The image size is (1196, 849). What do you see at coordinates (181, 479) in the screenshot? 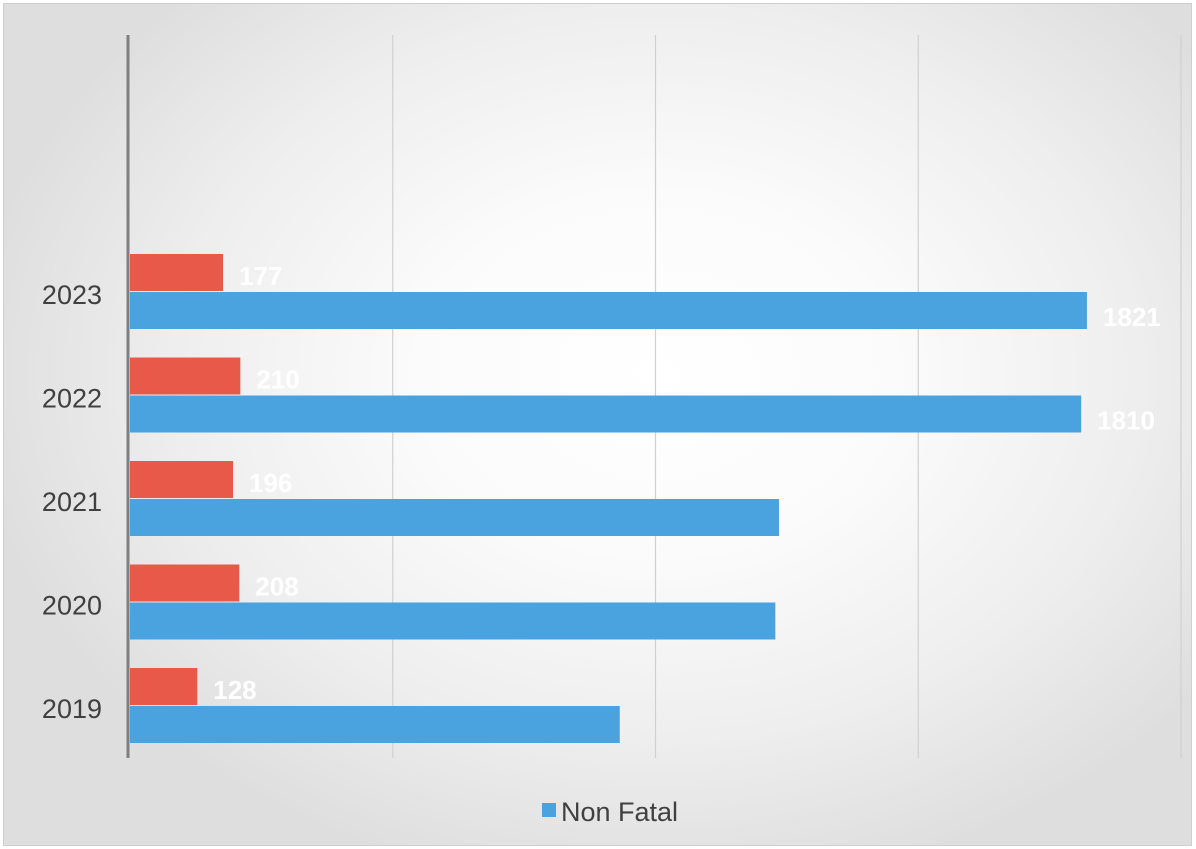
I see `bar-fatal-2021` at bounding box center [181, 479].